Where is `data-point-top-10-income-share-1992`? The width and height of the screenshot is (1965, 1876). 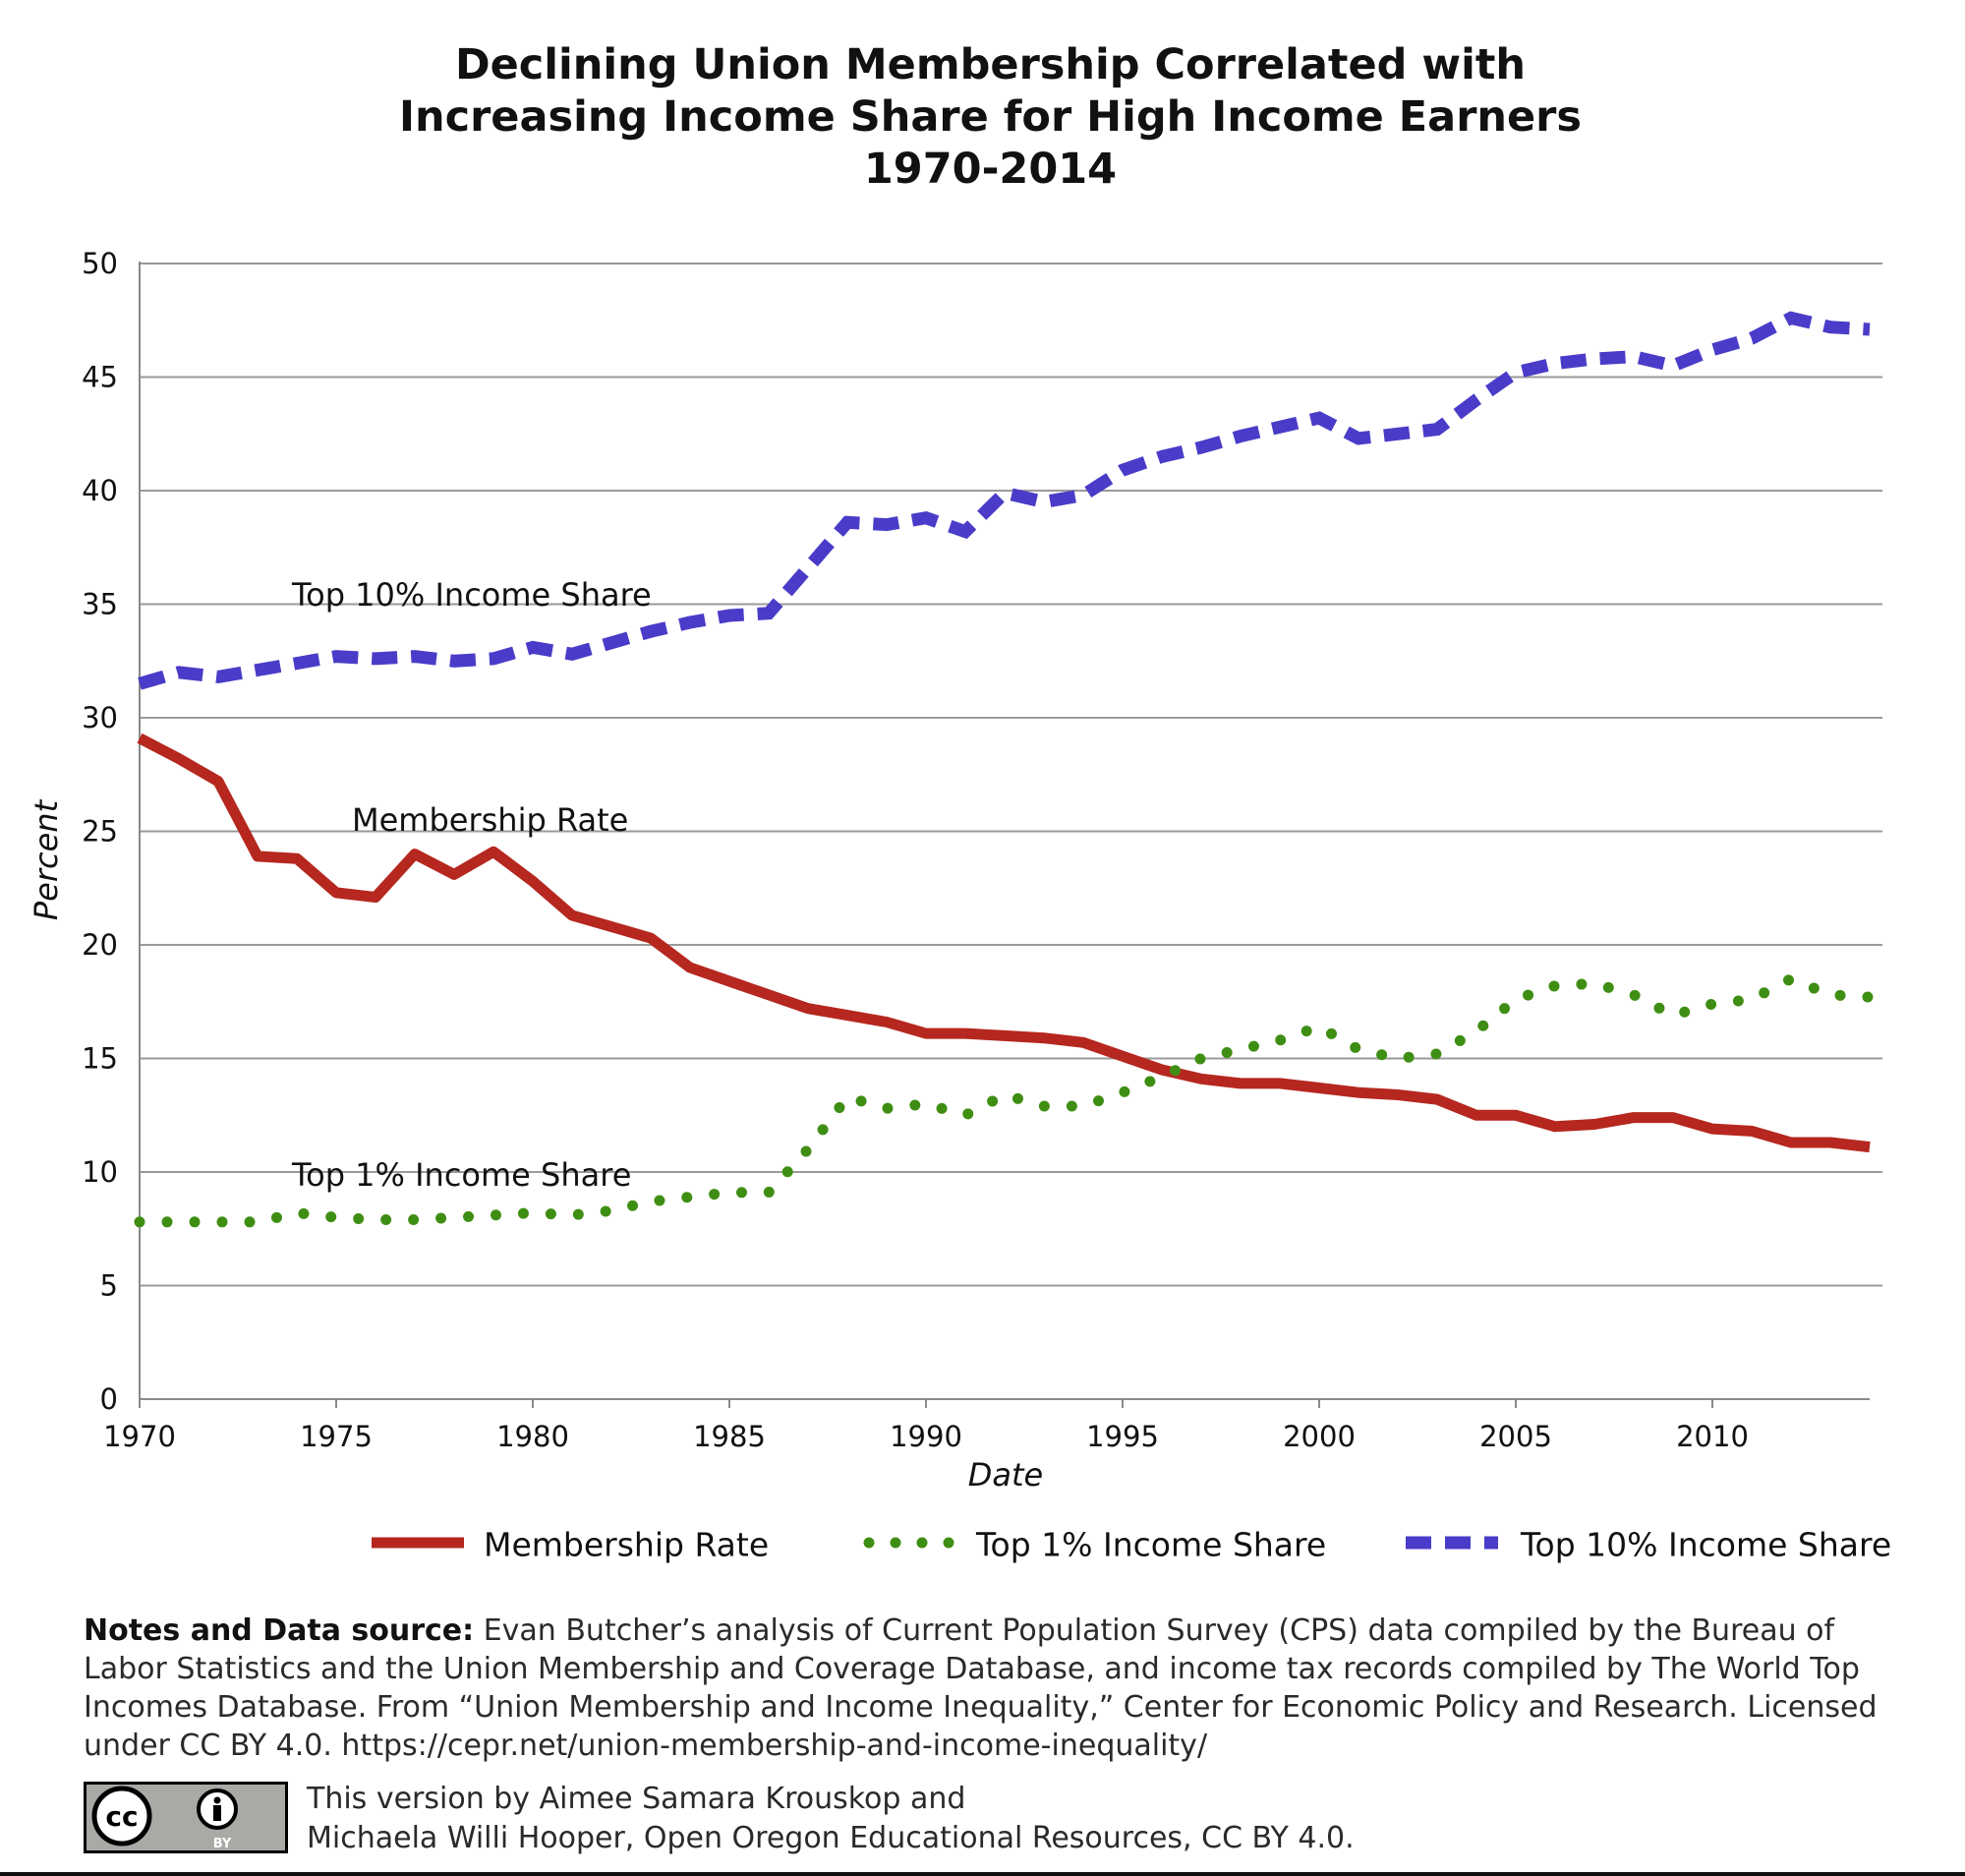 data-point-top-10-income-share-1992 is located at coordinates (1005, 493).